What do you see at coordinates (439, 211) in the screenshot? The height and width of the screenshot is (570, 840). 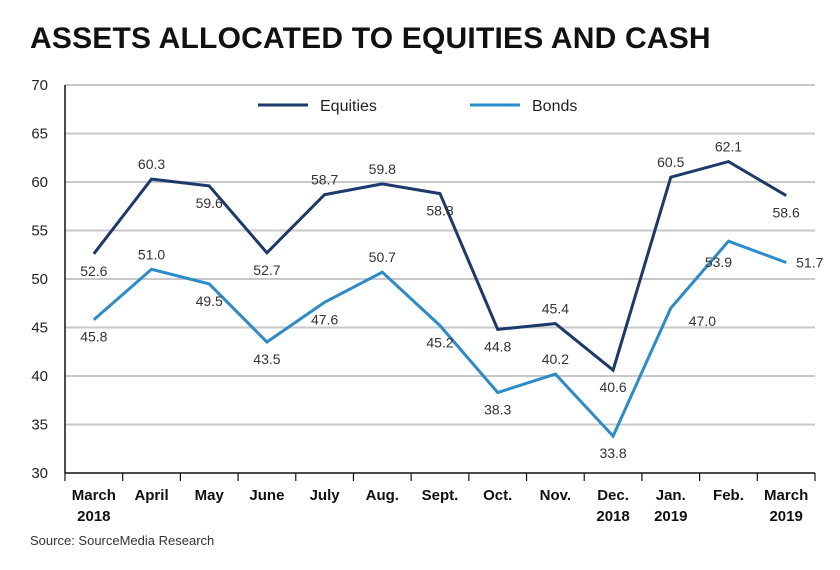 I see `data-label-equities: 58.8` at bounding box center [439, 211].